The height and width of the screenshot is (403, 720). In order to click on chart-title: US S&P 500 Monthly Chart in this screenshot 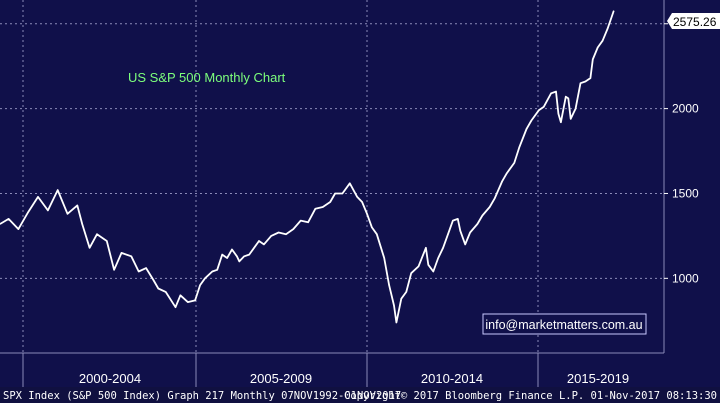, I will do `click(207, 77)`.